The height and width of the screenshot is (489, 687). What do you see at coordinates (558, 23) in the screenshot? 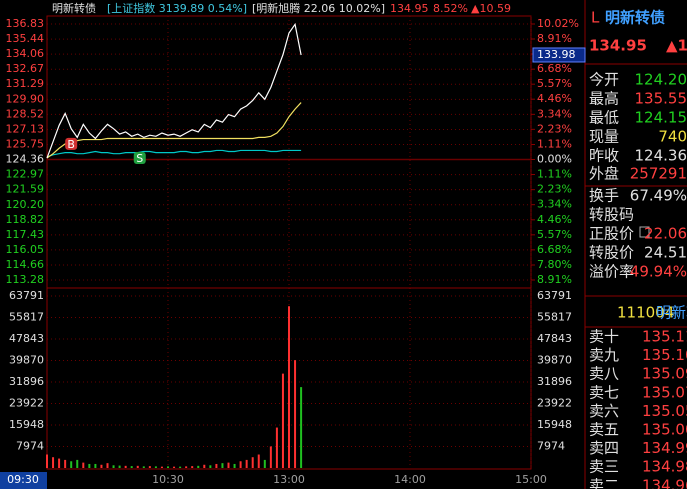
I see `y2-tick-label: 10.02%` at bounding box center [558, 23].